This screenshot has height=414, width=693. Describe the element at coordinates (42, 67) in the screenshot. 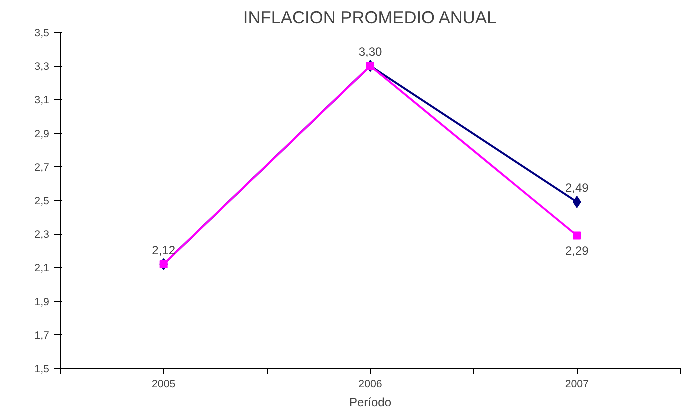

I see `y-tick-label: 3,3` at that location.